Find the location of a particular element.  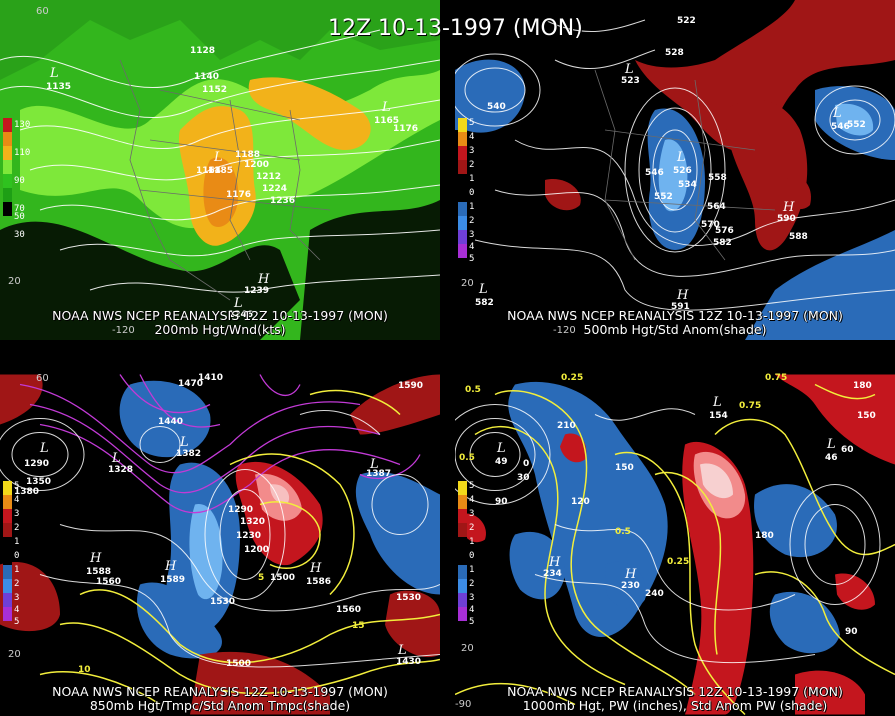

contour-value: 1230 is located at coordinates (249, 536).